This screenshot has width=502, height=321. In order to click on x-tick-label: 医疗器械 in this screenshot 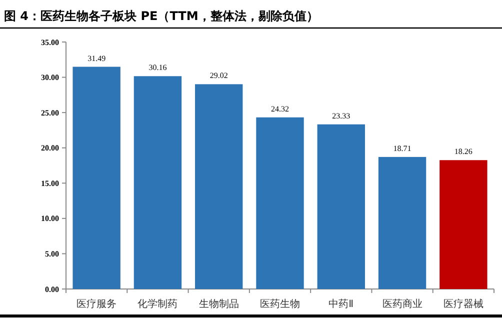, I will do `click(463, 304)`.